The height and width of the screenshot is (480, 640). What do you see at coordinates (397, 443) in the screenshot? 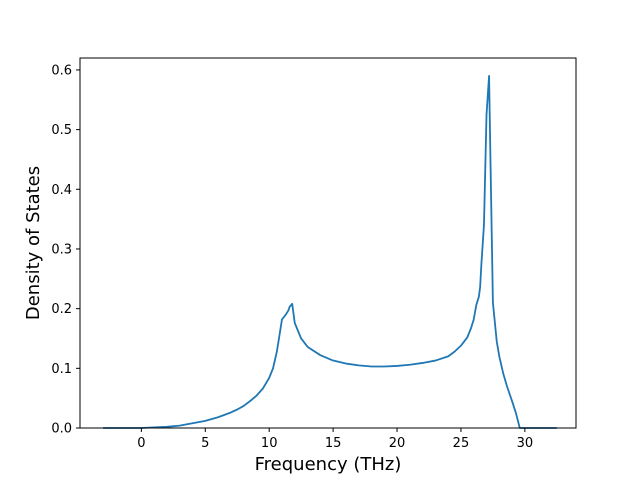
I see `x-tick-label: 20` at bounding box center [397, 443].